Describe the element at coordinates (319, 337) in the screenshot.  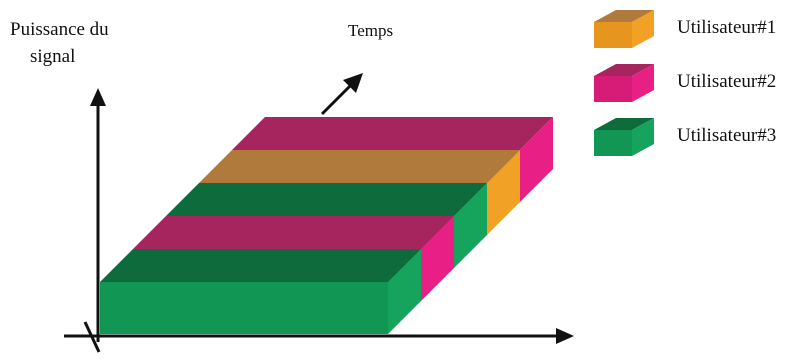
I see `x-axis` at that location.